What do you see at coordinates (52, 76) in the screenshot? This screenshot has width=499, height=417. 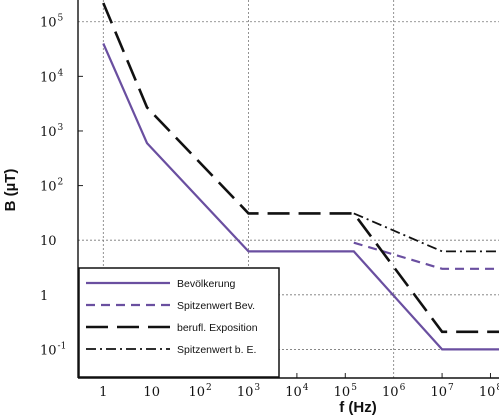 I see `y-tick-label: 10⁴` at bounding box center [52, 76].